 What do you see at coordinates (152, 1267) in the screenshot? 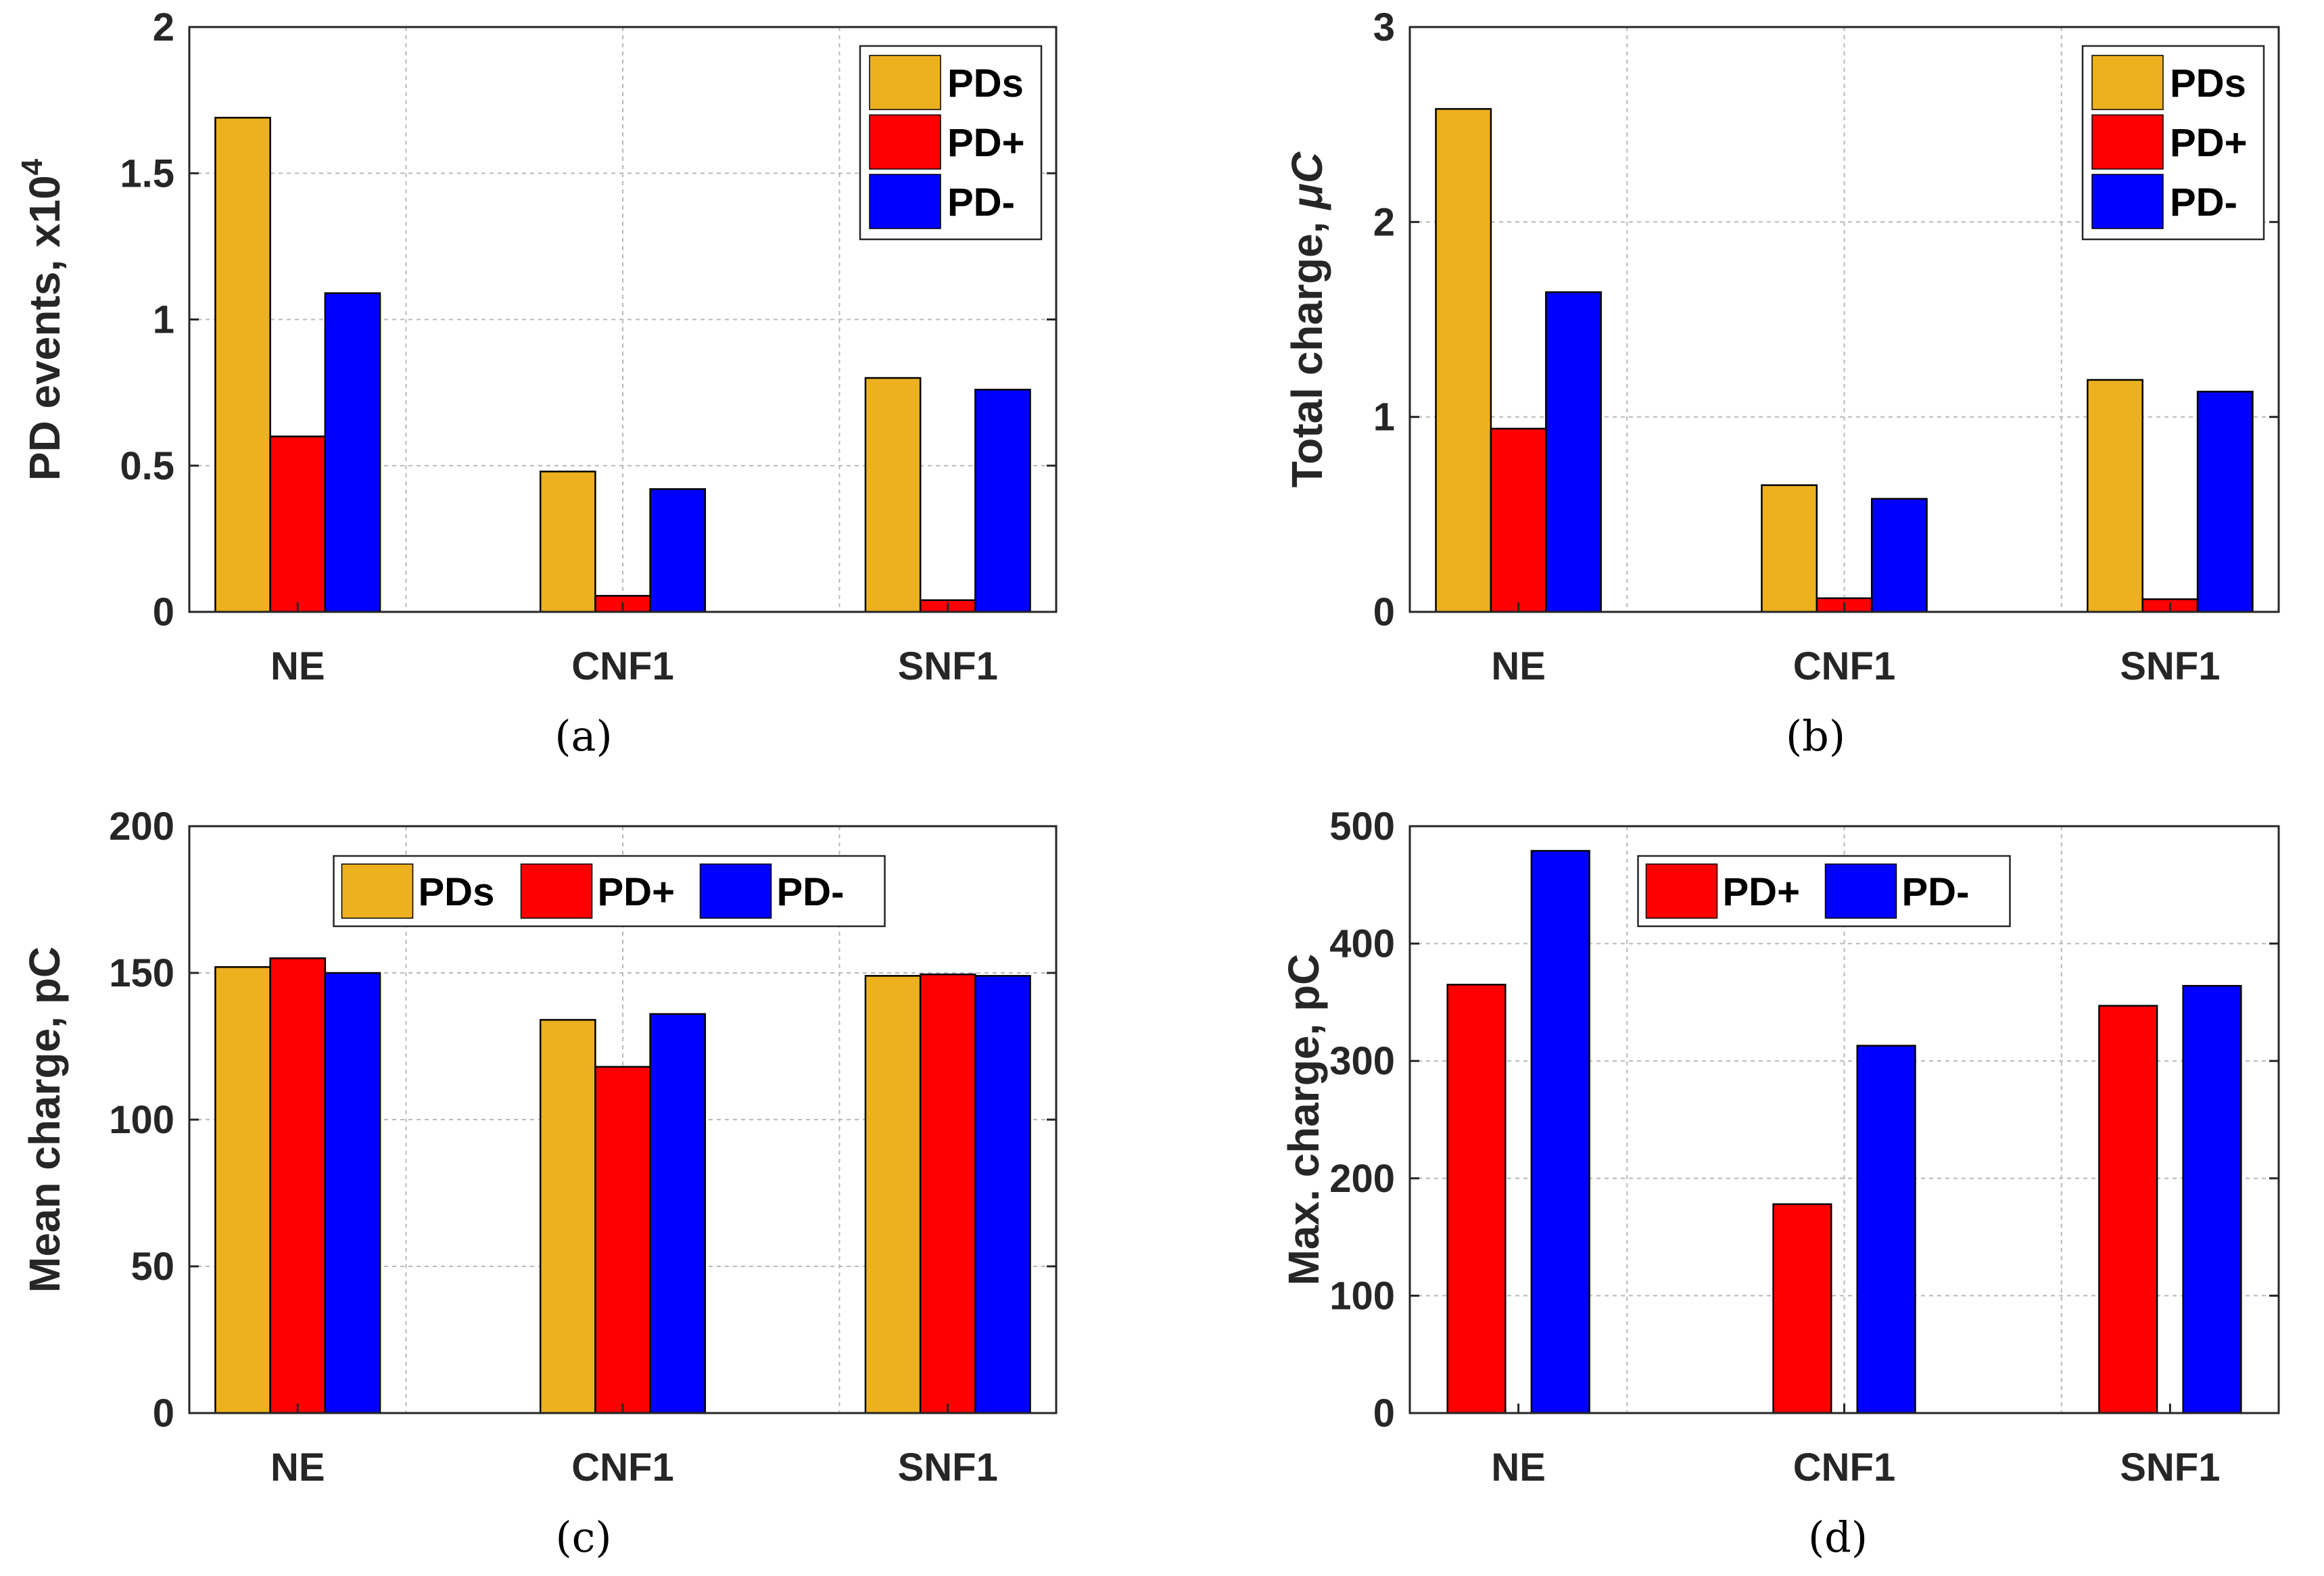
I see `y-tick-label: 50` at bounding box center [152, 1267].